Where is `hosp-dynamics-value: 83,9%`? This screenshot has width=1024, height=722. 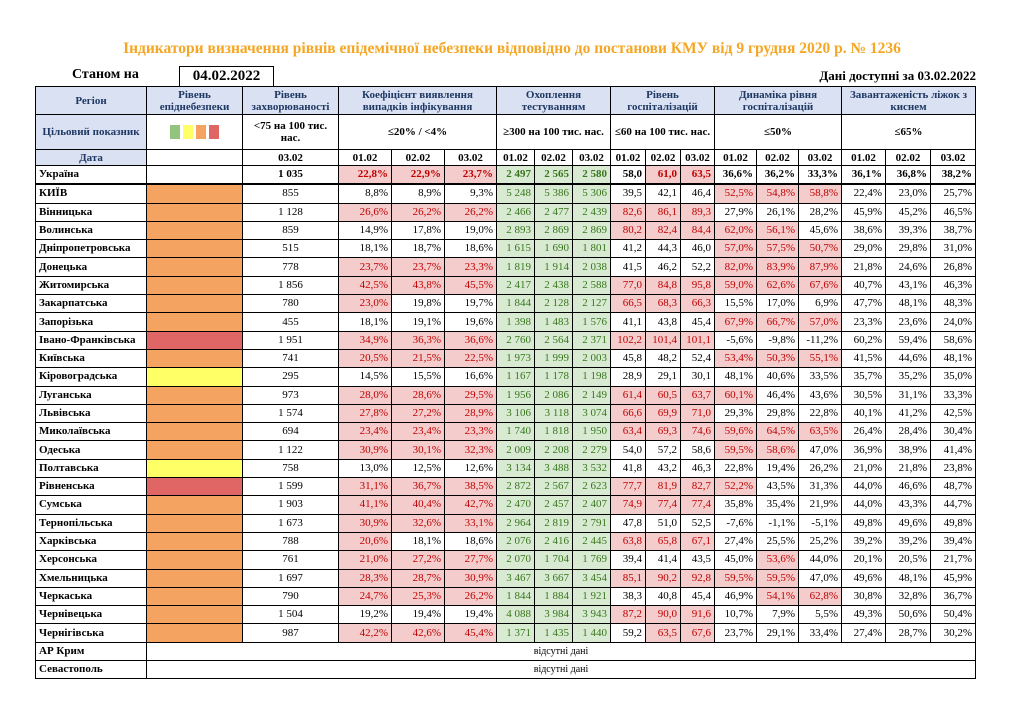
hosp-dynamics-value: 83,9% is located at coordinates (777, 267).